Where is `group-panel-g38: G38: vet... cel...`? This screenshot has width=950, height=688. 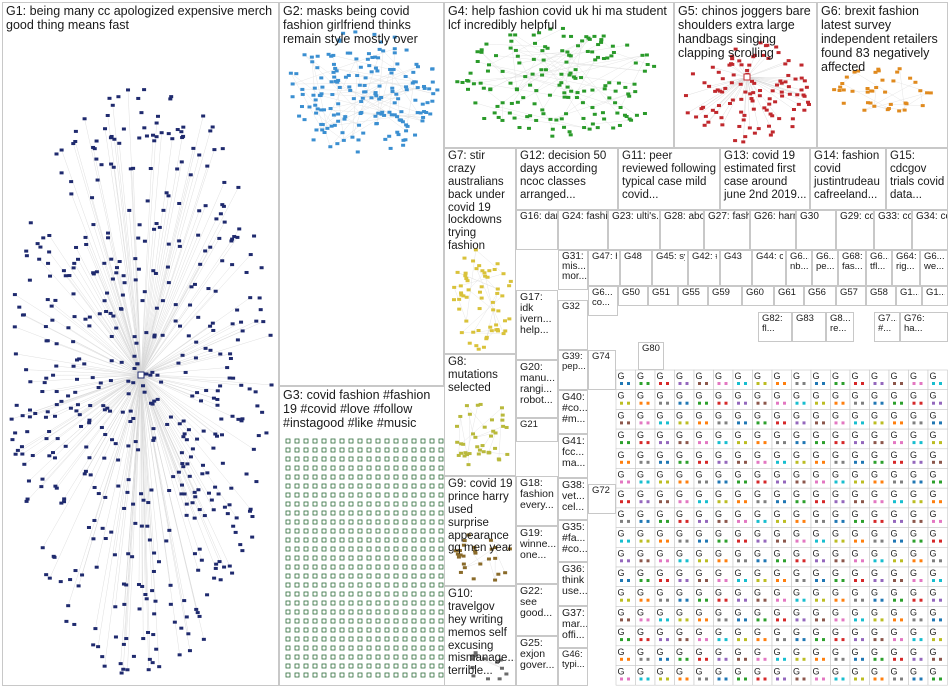
group-panel-g38: G38: vet... cel... is located at coordinates (573, 499).